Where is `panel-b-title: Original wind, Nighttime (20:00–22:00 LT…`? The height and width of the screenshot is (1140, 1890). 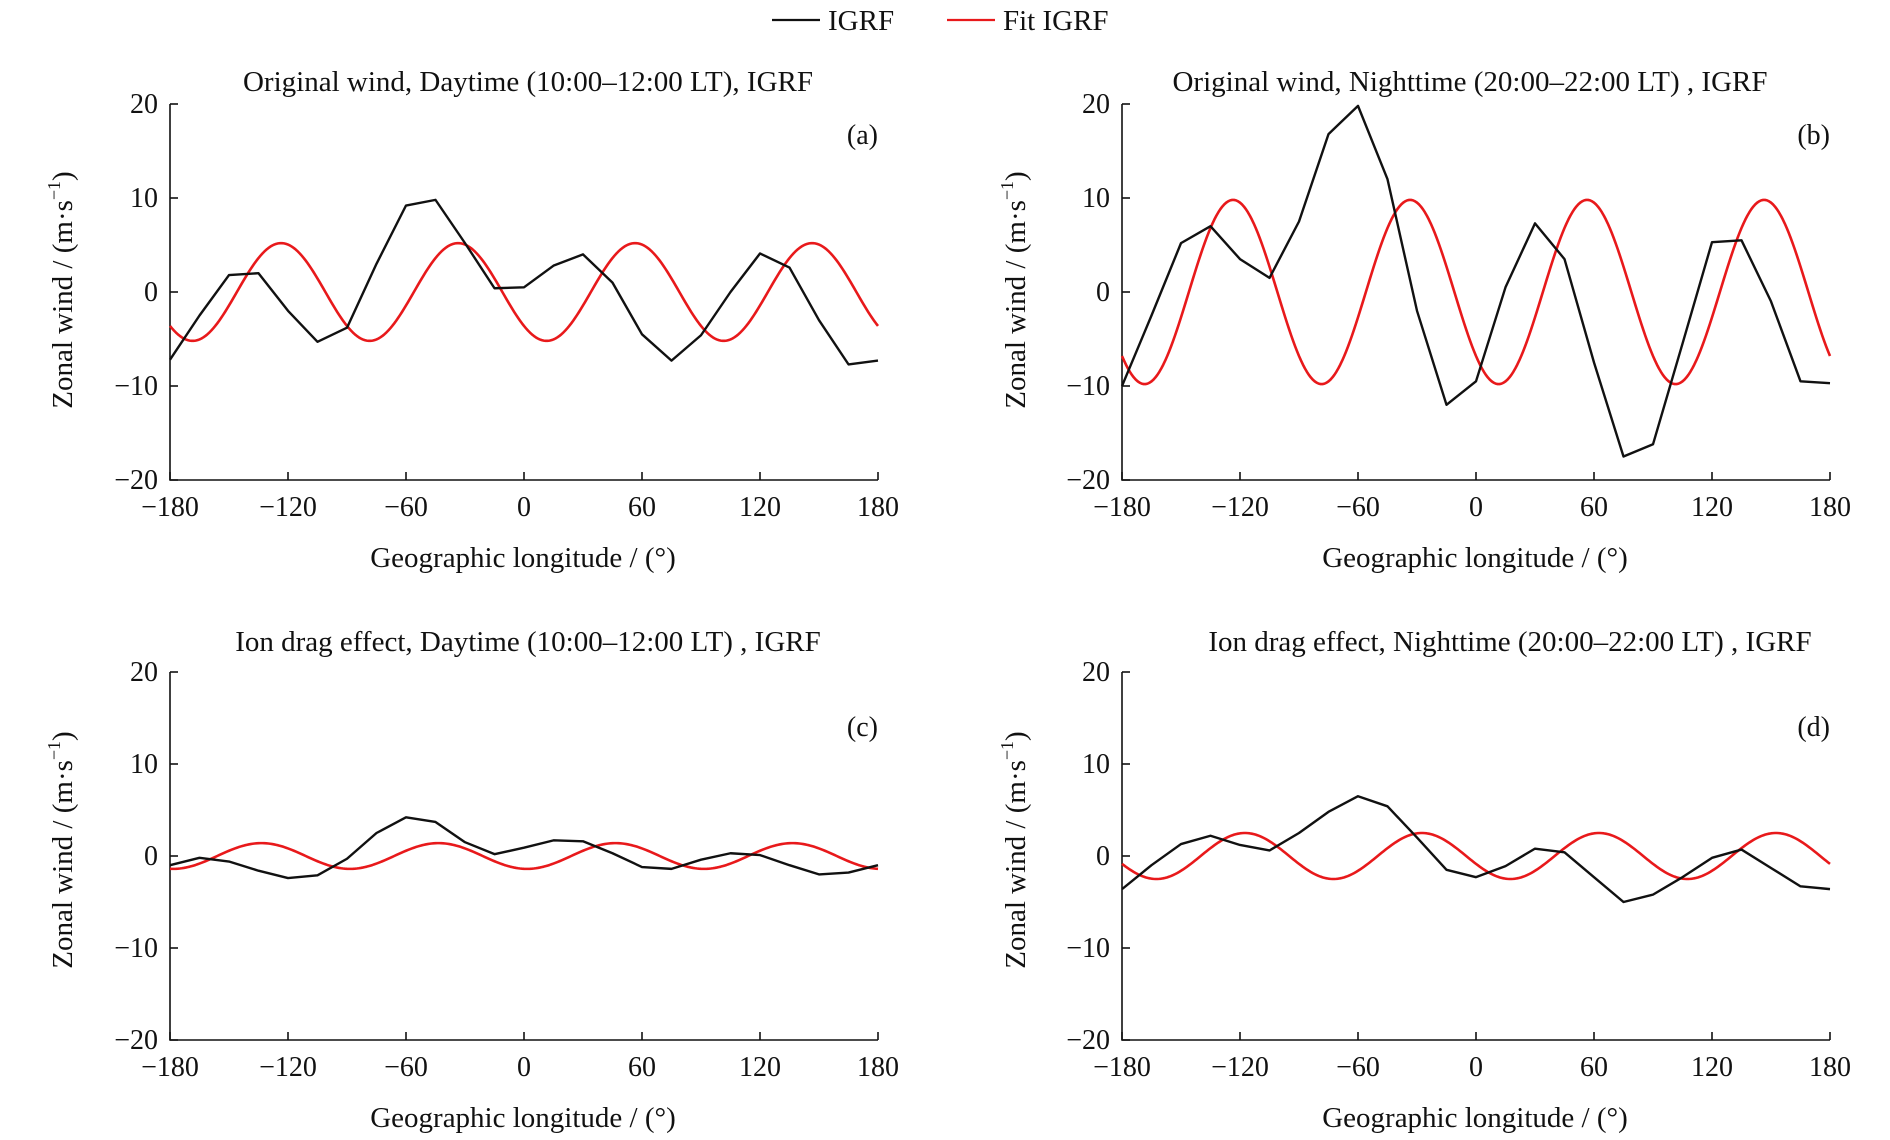
panel-b-title: Original wind, Nighttime (20:00–22:00 LT… is located at coordinates (1469, 82).